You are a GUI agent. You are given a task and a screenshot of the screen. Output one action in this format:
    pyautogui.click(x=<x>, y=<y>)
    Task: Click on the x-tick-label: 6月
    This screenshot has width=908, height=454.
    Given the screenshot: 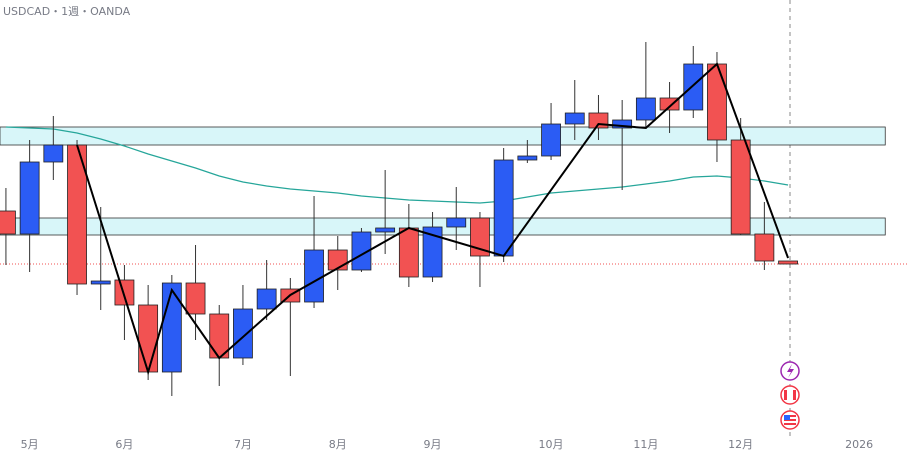 What is the action you would take?
    pyautogui.click(x=124, y=444)
    